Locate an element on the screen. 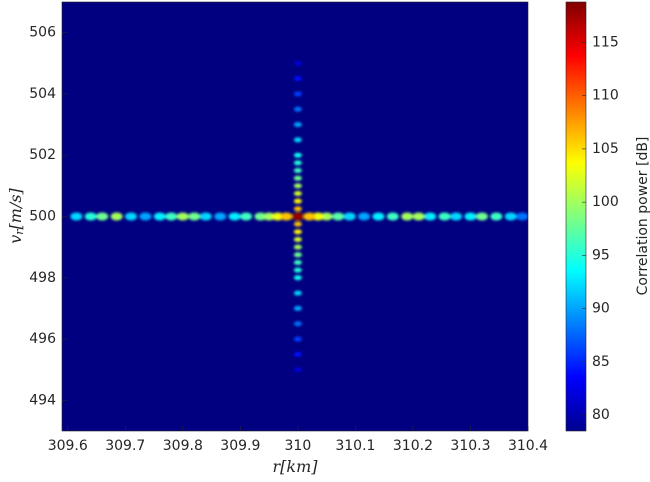 The image size is (650, 482). x-tick-label: 310.2 is located at coordinates (413, 446).